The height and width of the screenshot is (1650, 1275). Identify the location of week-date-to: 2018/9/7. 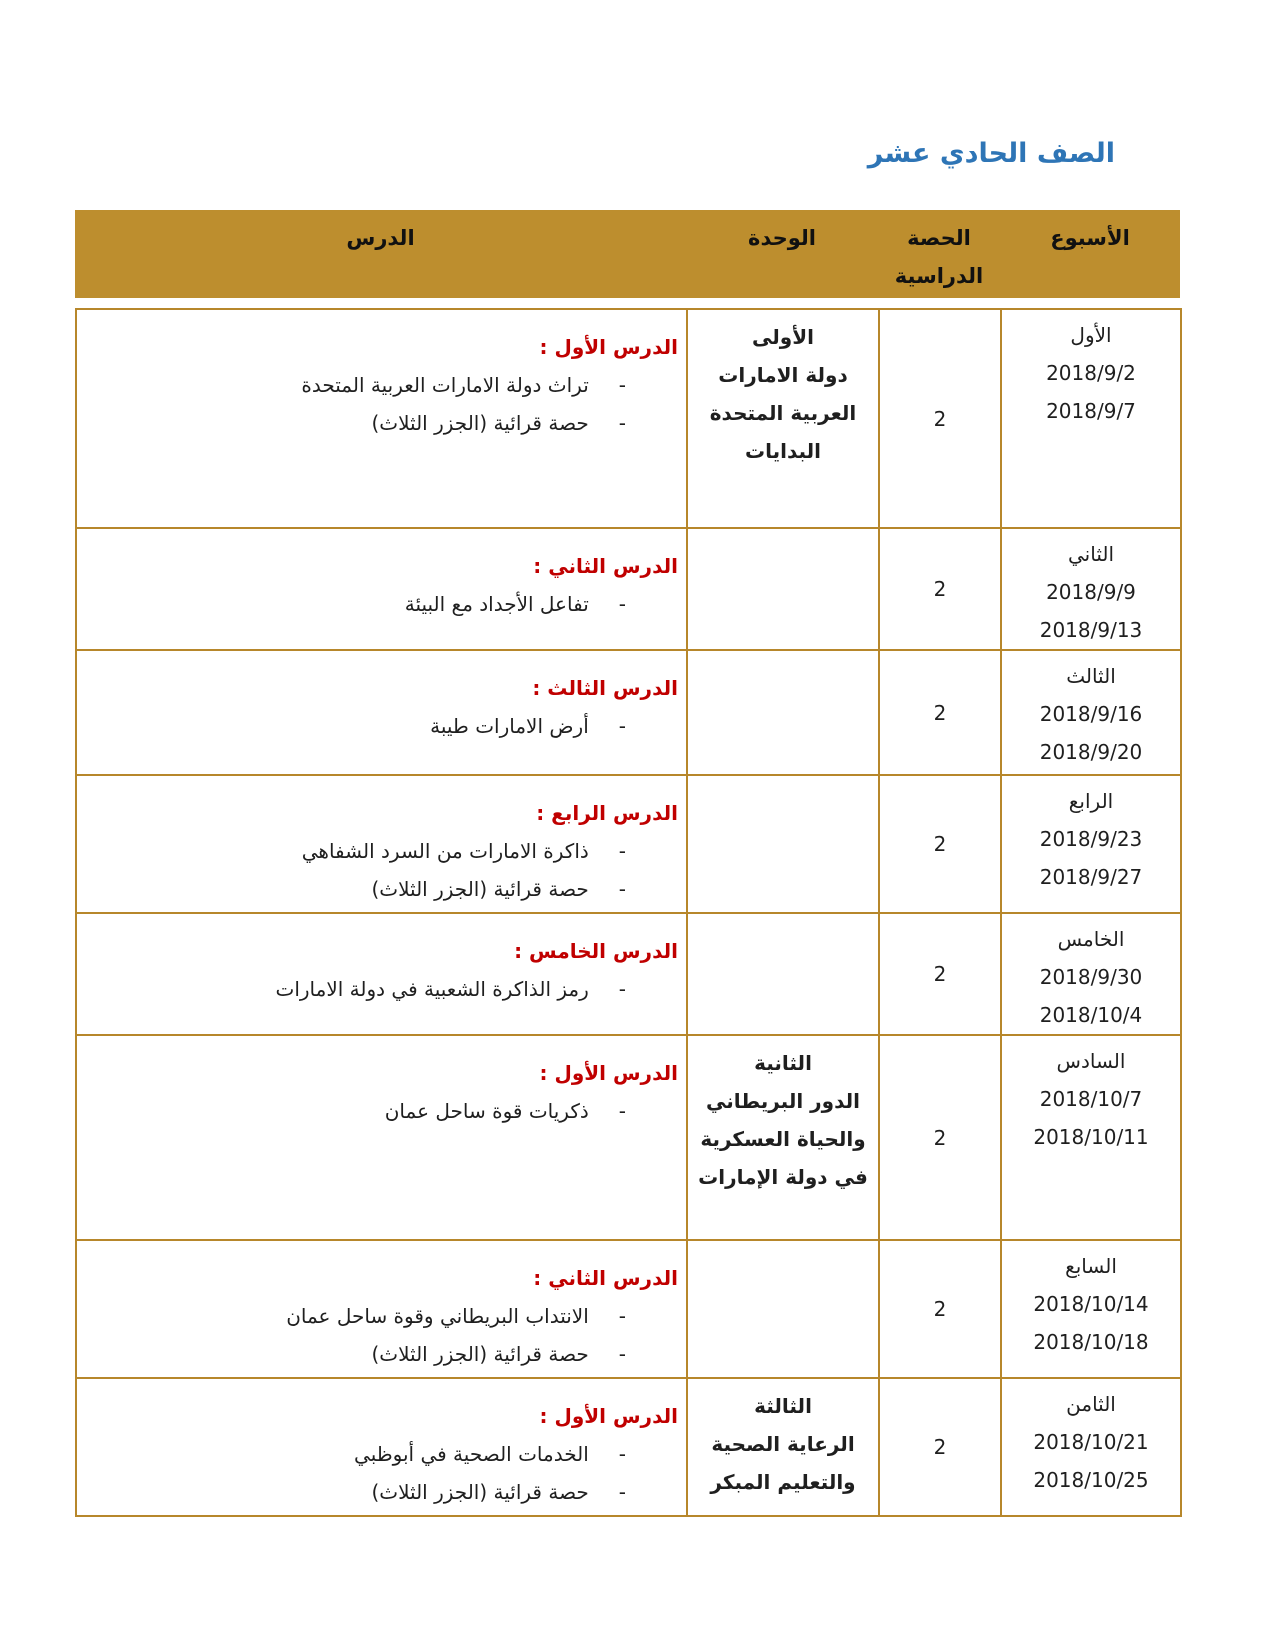
(1091, 411).